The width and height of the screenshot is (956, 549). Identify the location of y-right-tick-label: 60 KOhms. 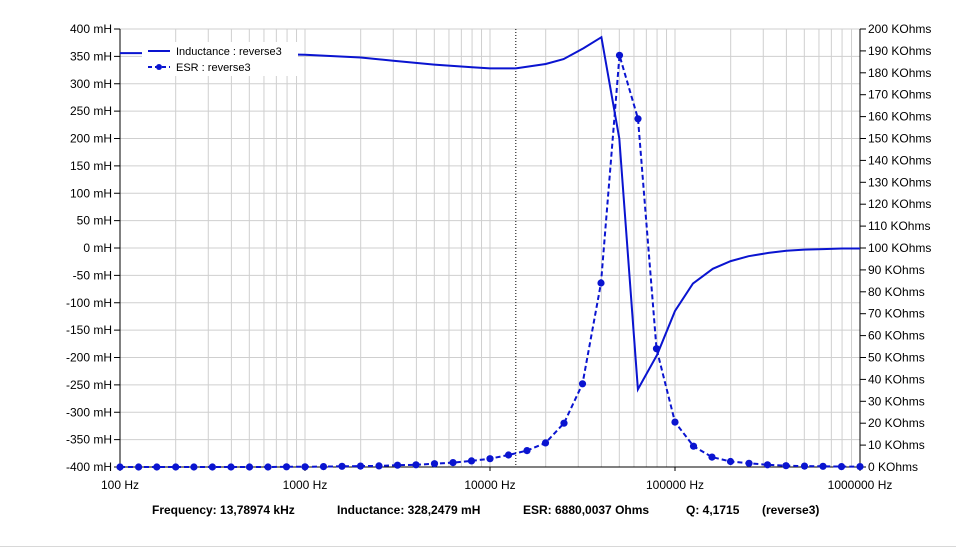
(896, 336).